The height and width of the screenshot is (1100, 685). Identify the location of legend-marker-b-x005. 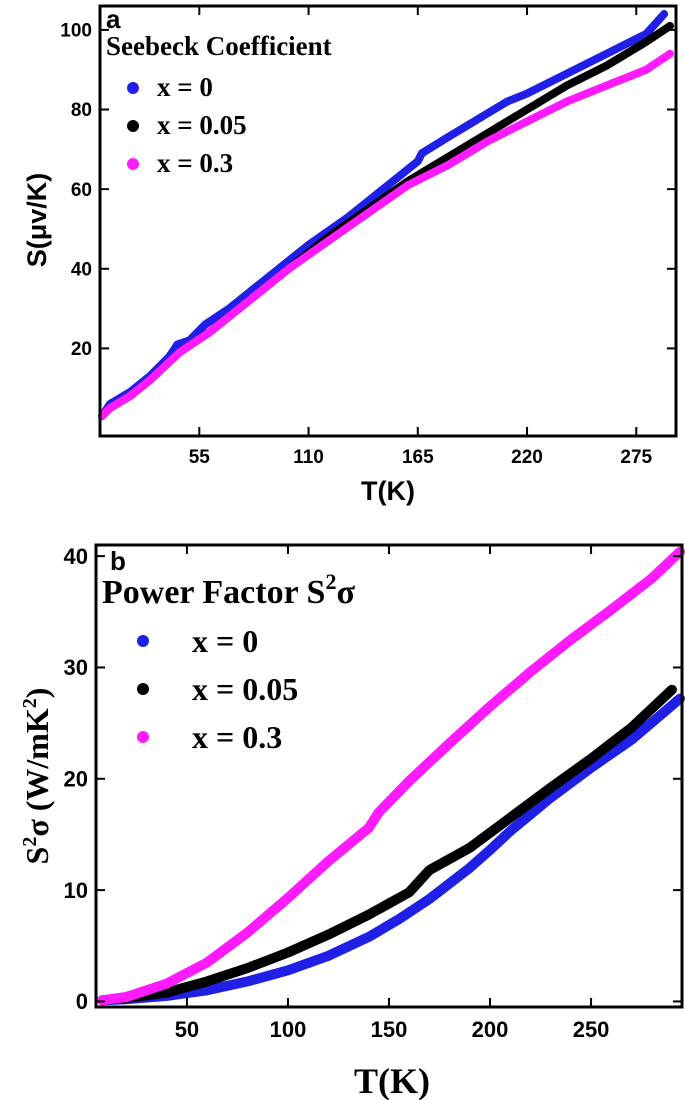
(143, 689).